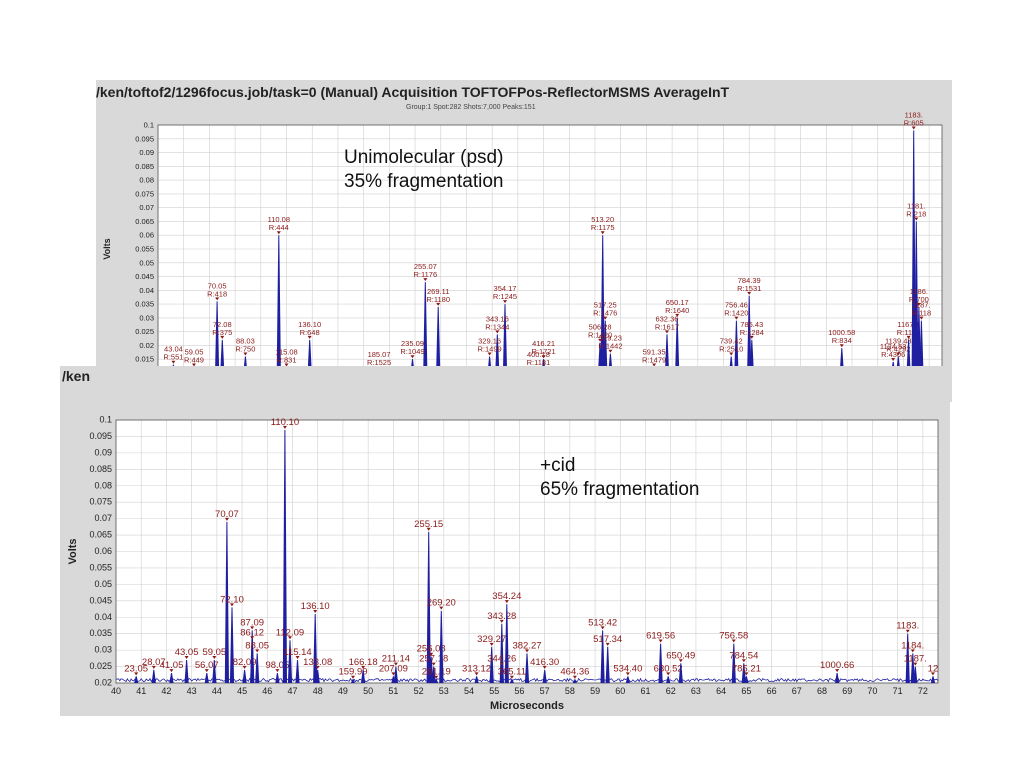 This screenshot has height=768, width=1024. I want to click on peak-label: 82.09, so click(245, 662).